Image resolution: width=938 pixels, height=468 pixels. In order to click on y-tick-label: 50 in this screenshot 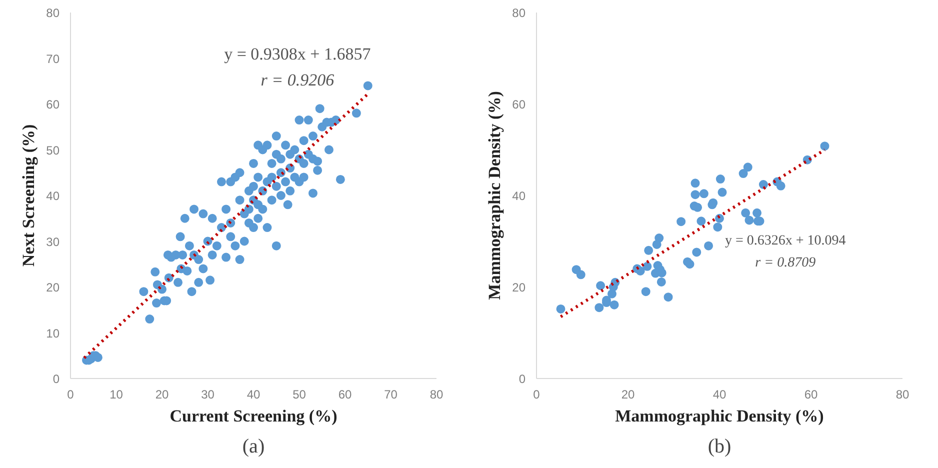, I will do `click(53, 150)`.